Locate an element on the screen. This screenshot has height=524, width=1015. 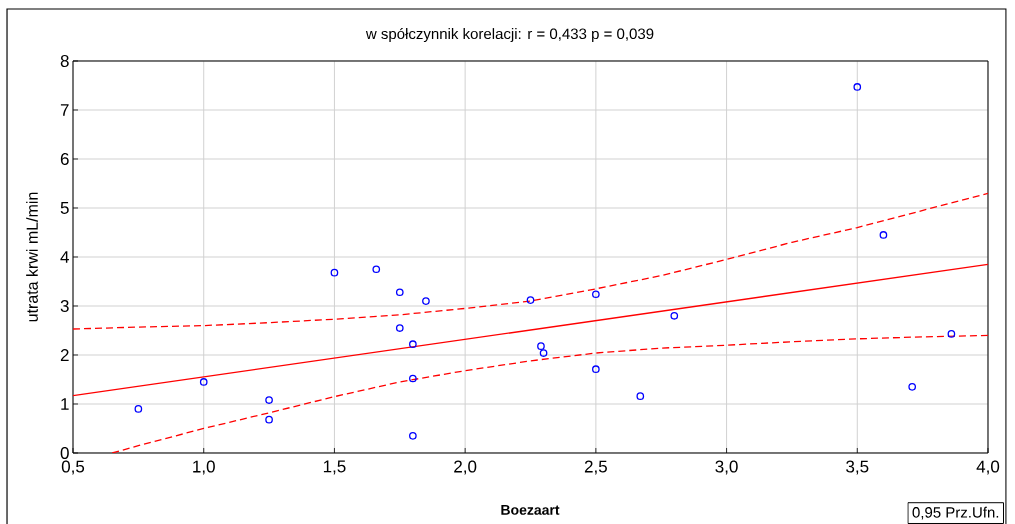
y-tick-label: 3 is located at coordinates (64, 306).